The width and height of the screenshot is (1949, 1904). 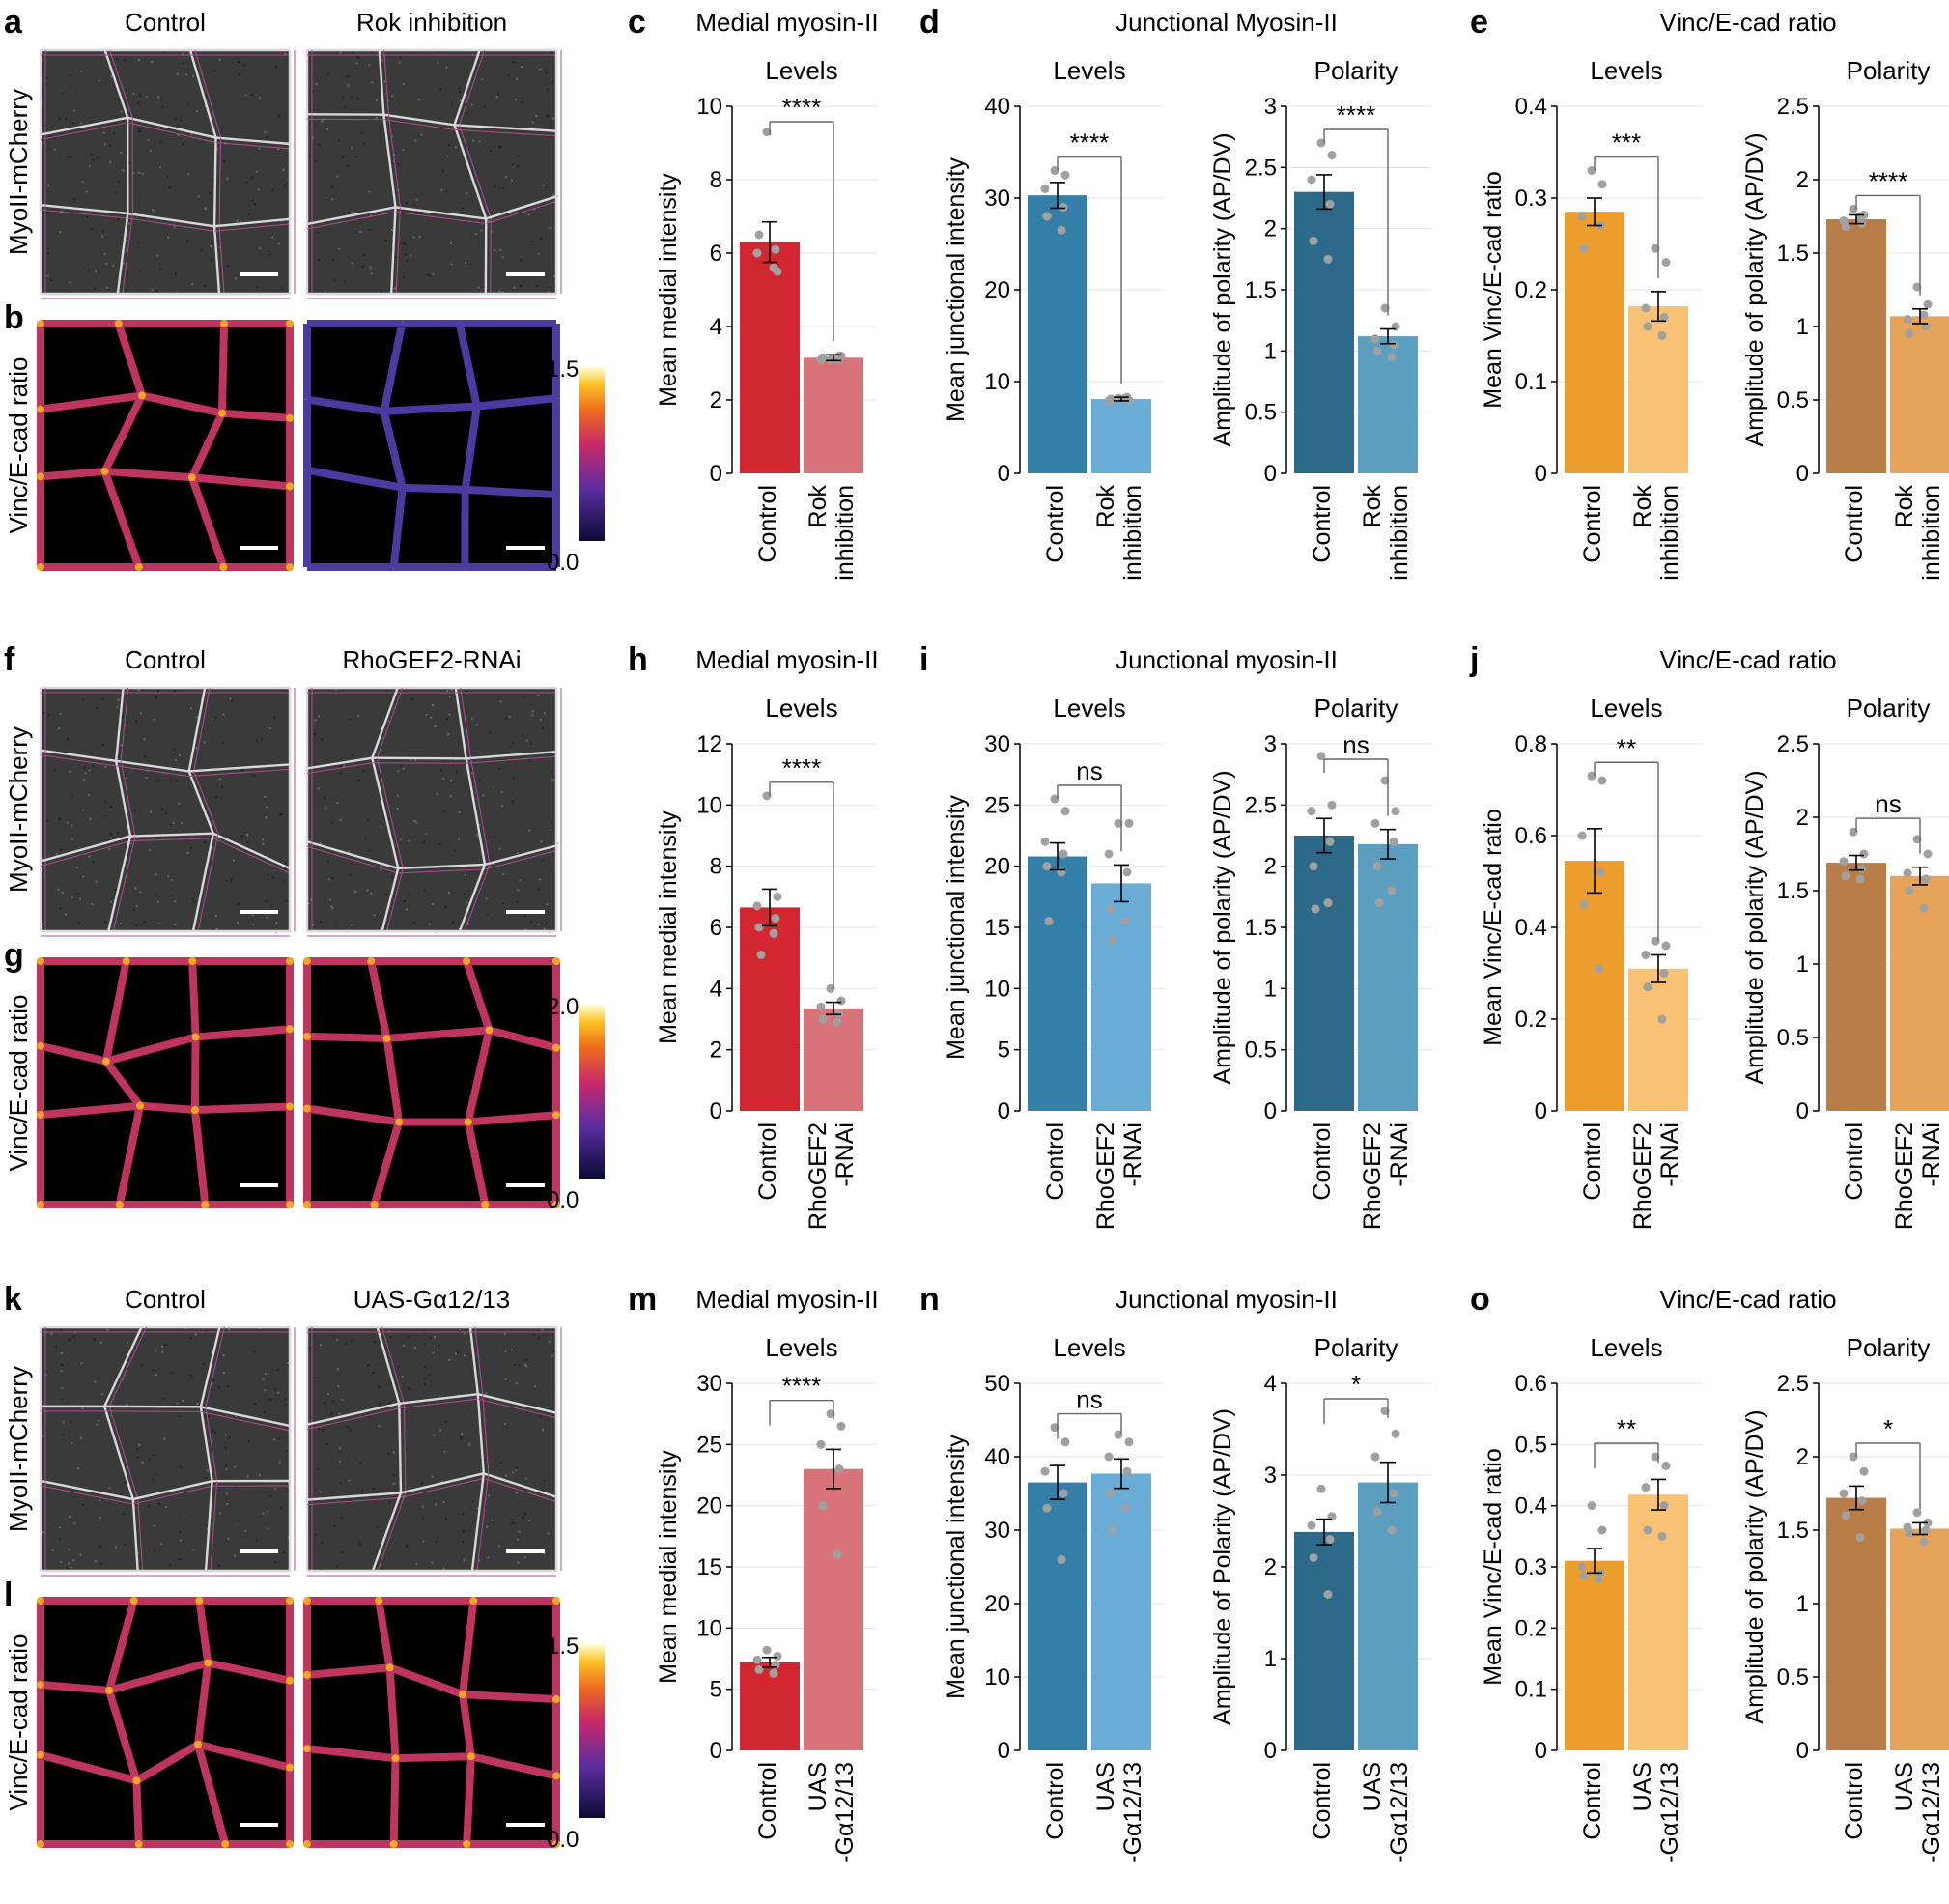 What do you see at coordinates (1322, 1801) in the screenshot?
I see `x-tick-label: Control` at bounding box center [1322, 1801].